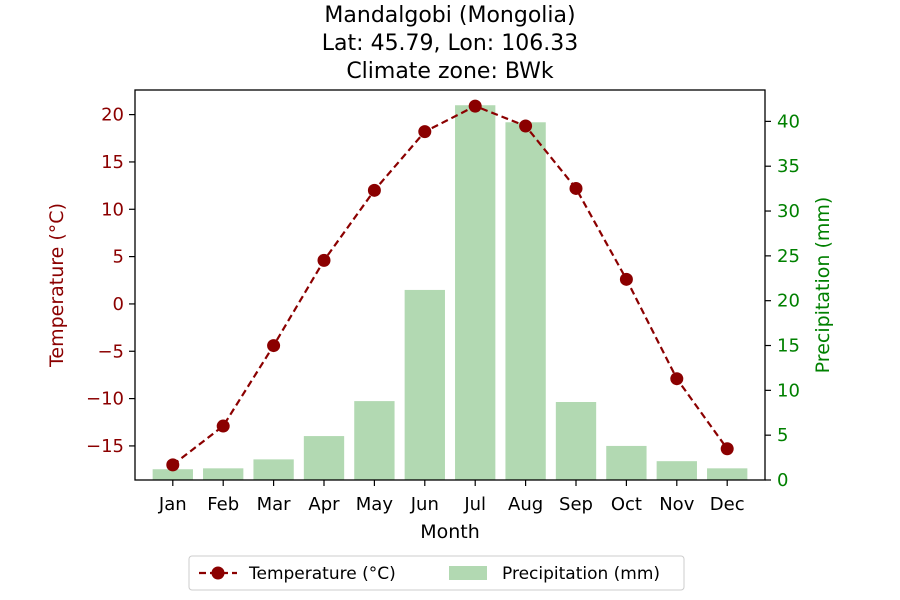  I want to click on month-tick-label: Sep, so click(576, 504).